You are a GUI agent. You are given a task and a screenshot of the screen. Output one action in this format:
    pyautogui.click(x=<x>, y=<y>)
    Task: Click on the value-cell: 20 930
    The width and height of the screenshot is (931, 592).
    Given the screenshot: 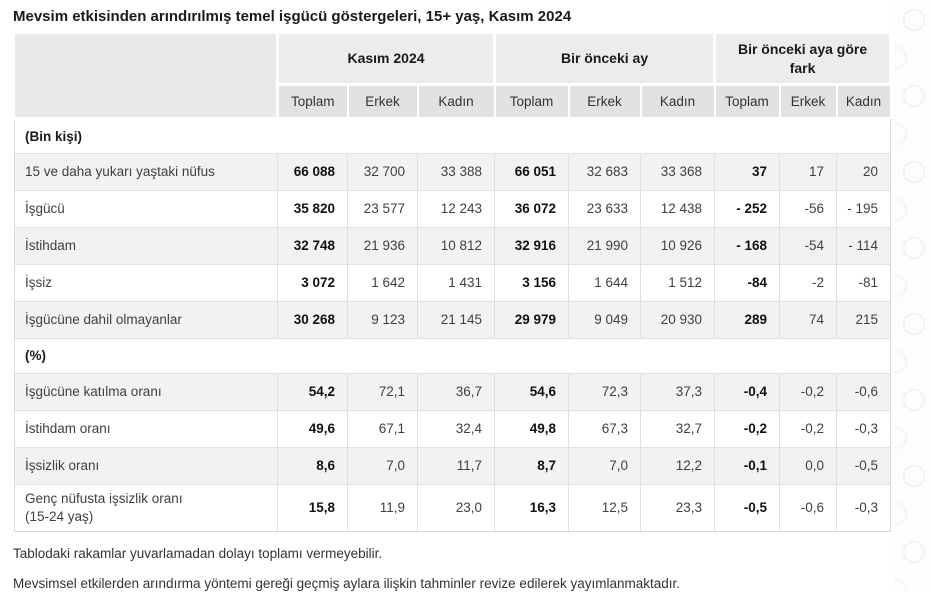 What is the action you would take?
    pyautogui.click(x=678, y=319)
    